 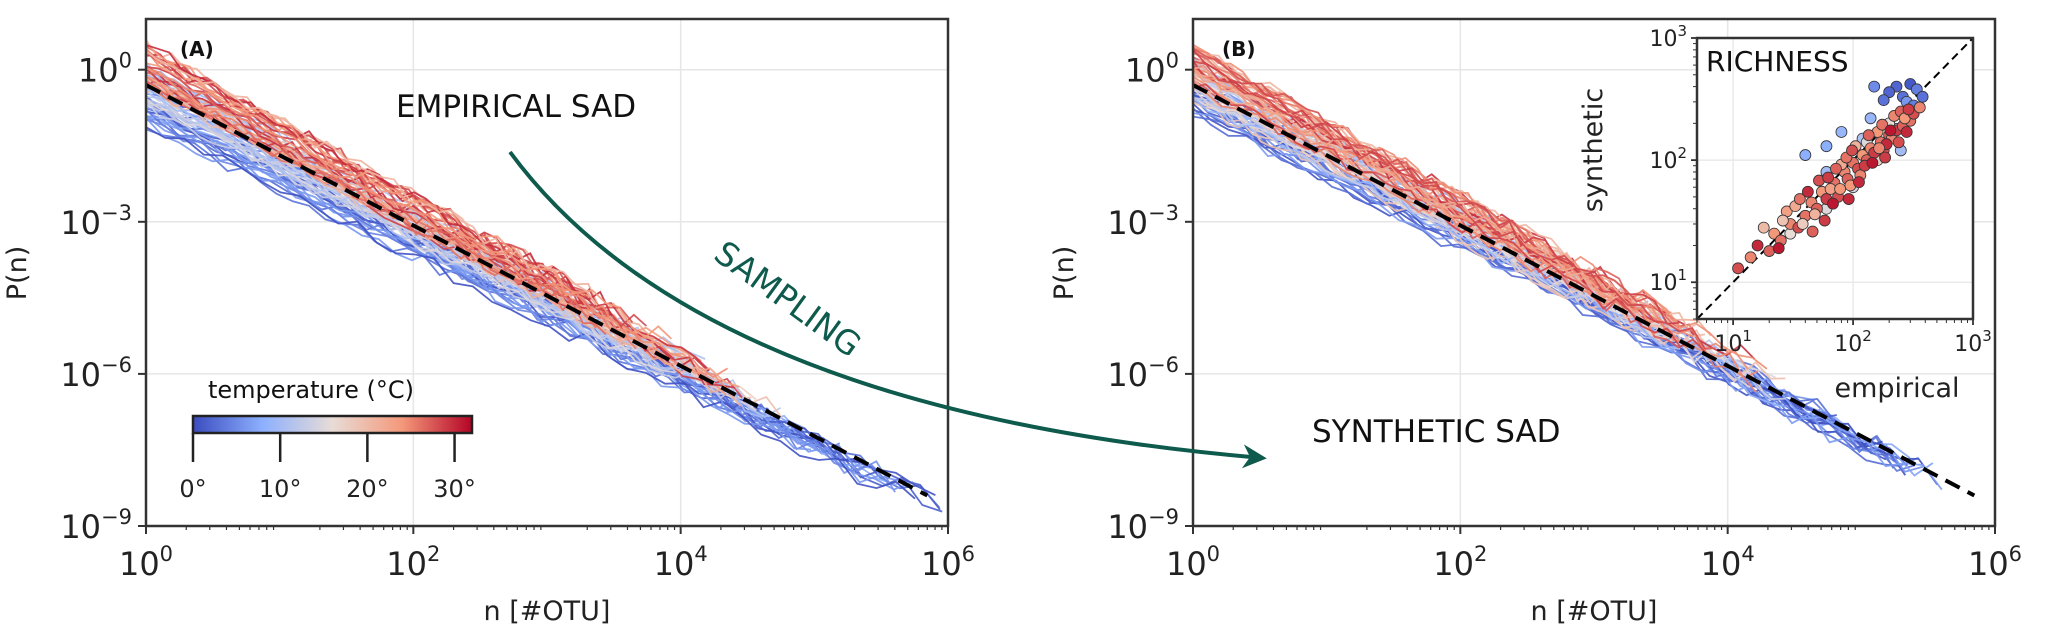 I want to click on inset-y-tick-label: 10³, so click(x=1668, y=37).